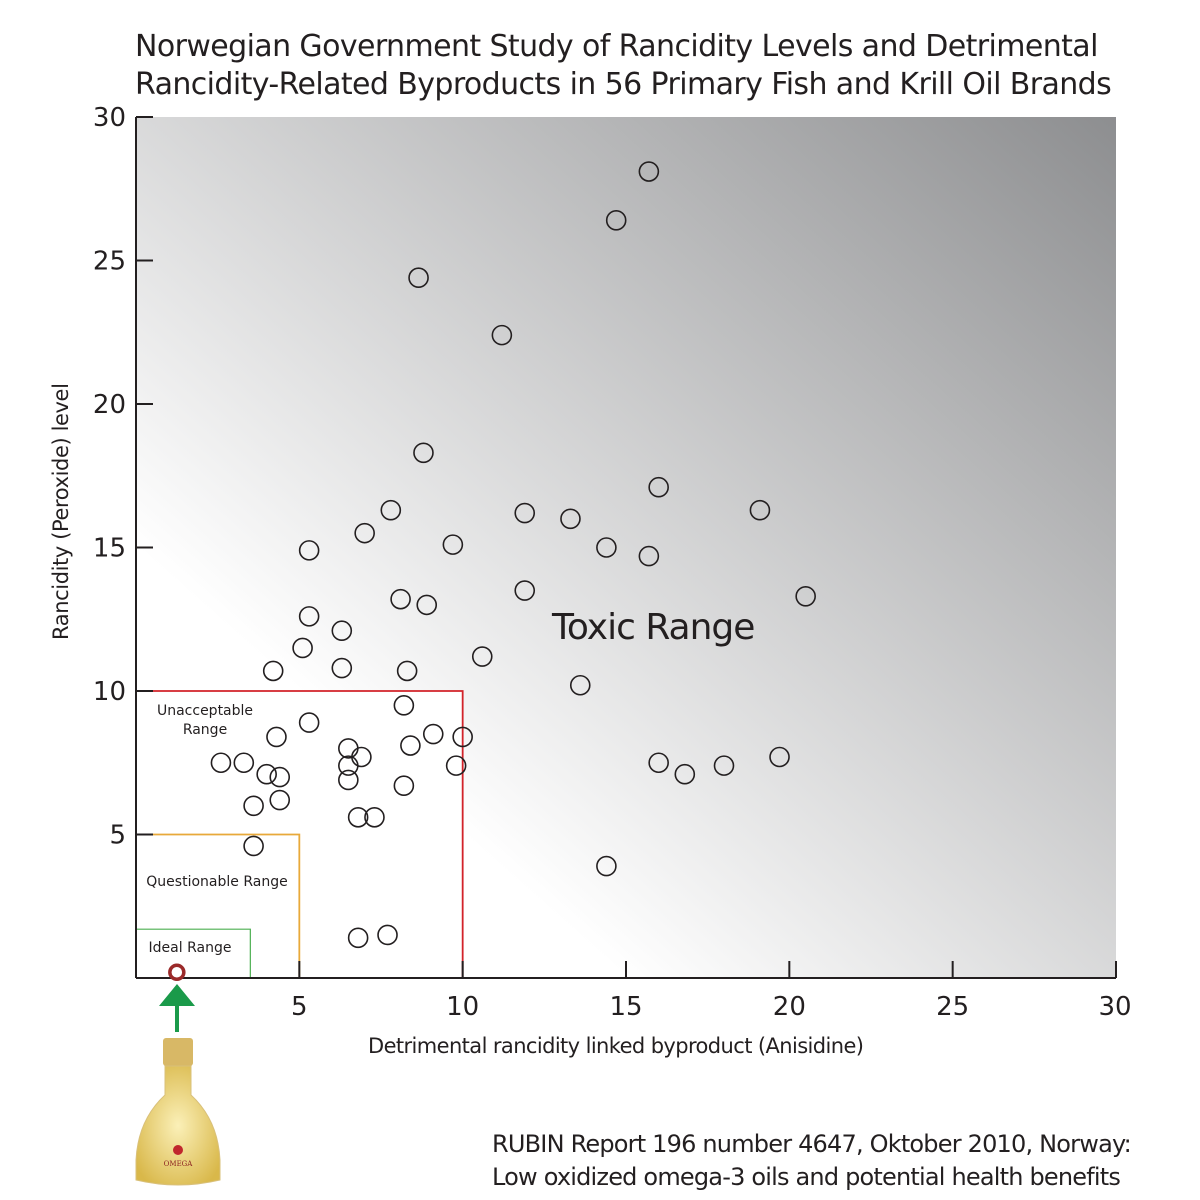  Describe the element at coordinates (789, 1007) in the screenshot. I see `x-tick-label: 20` at that location.